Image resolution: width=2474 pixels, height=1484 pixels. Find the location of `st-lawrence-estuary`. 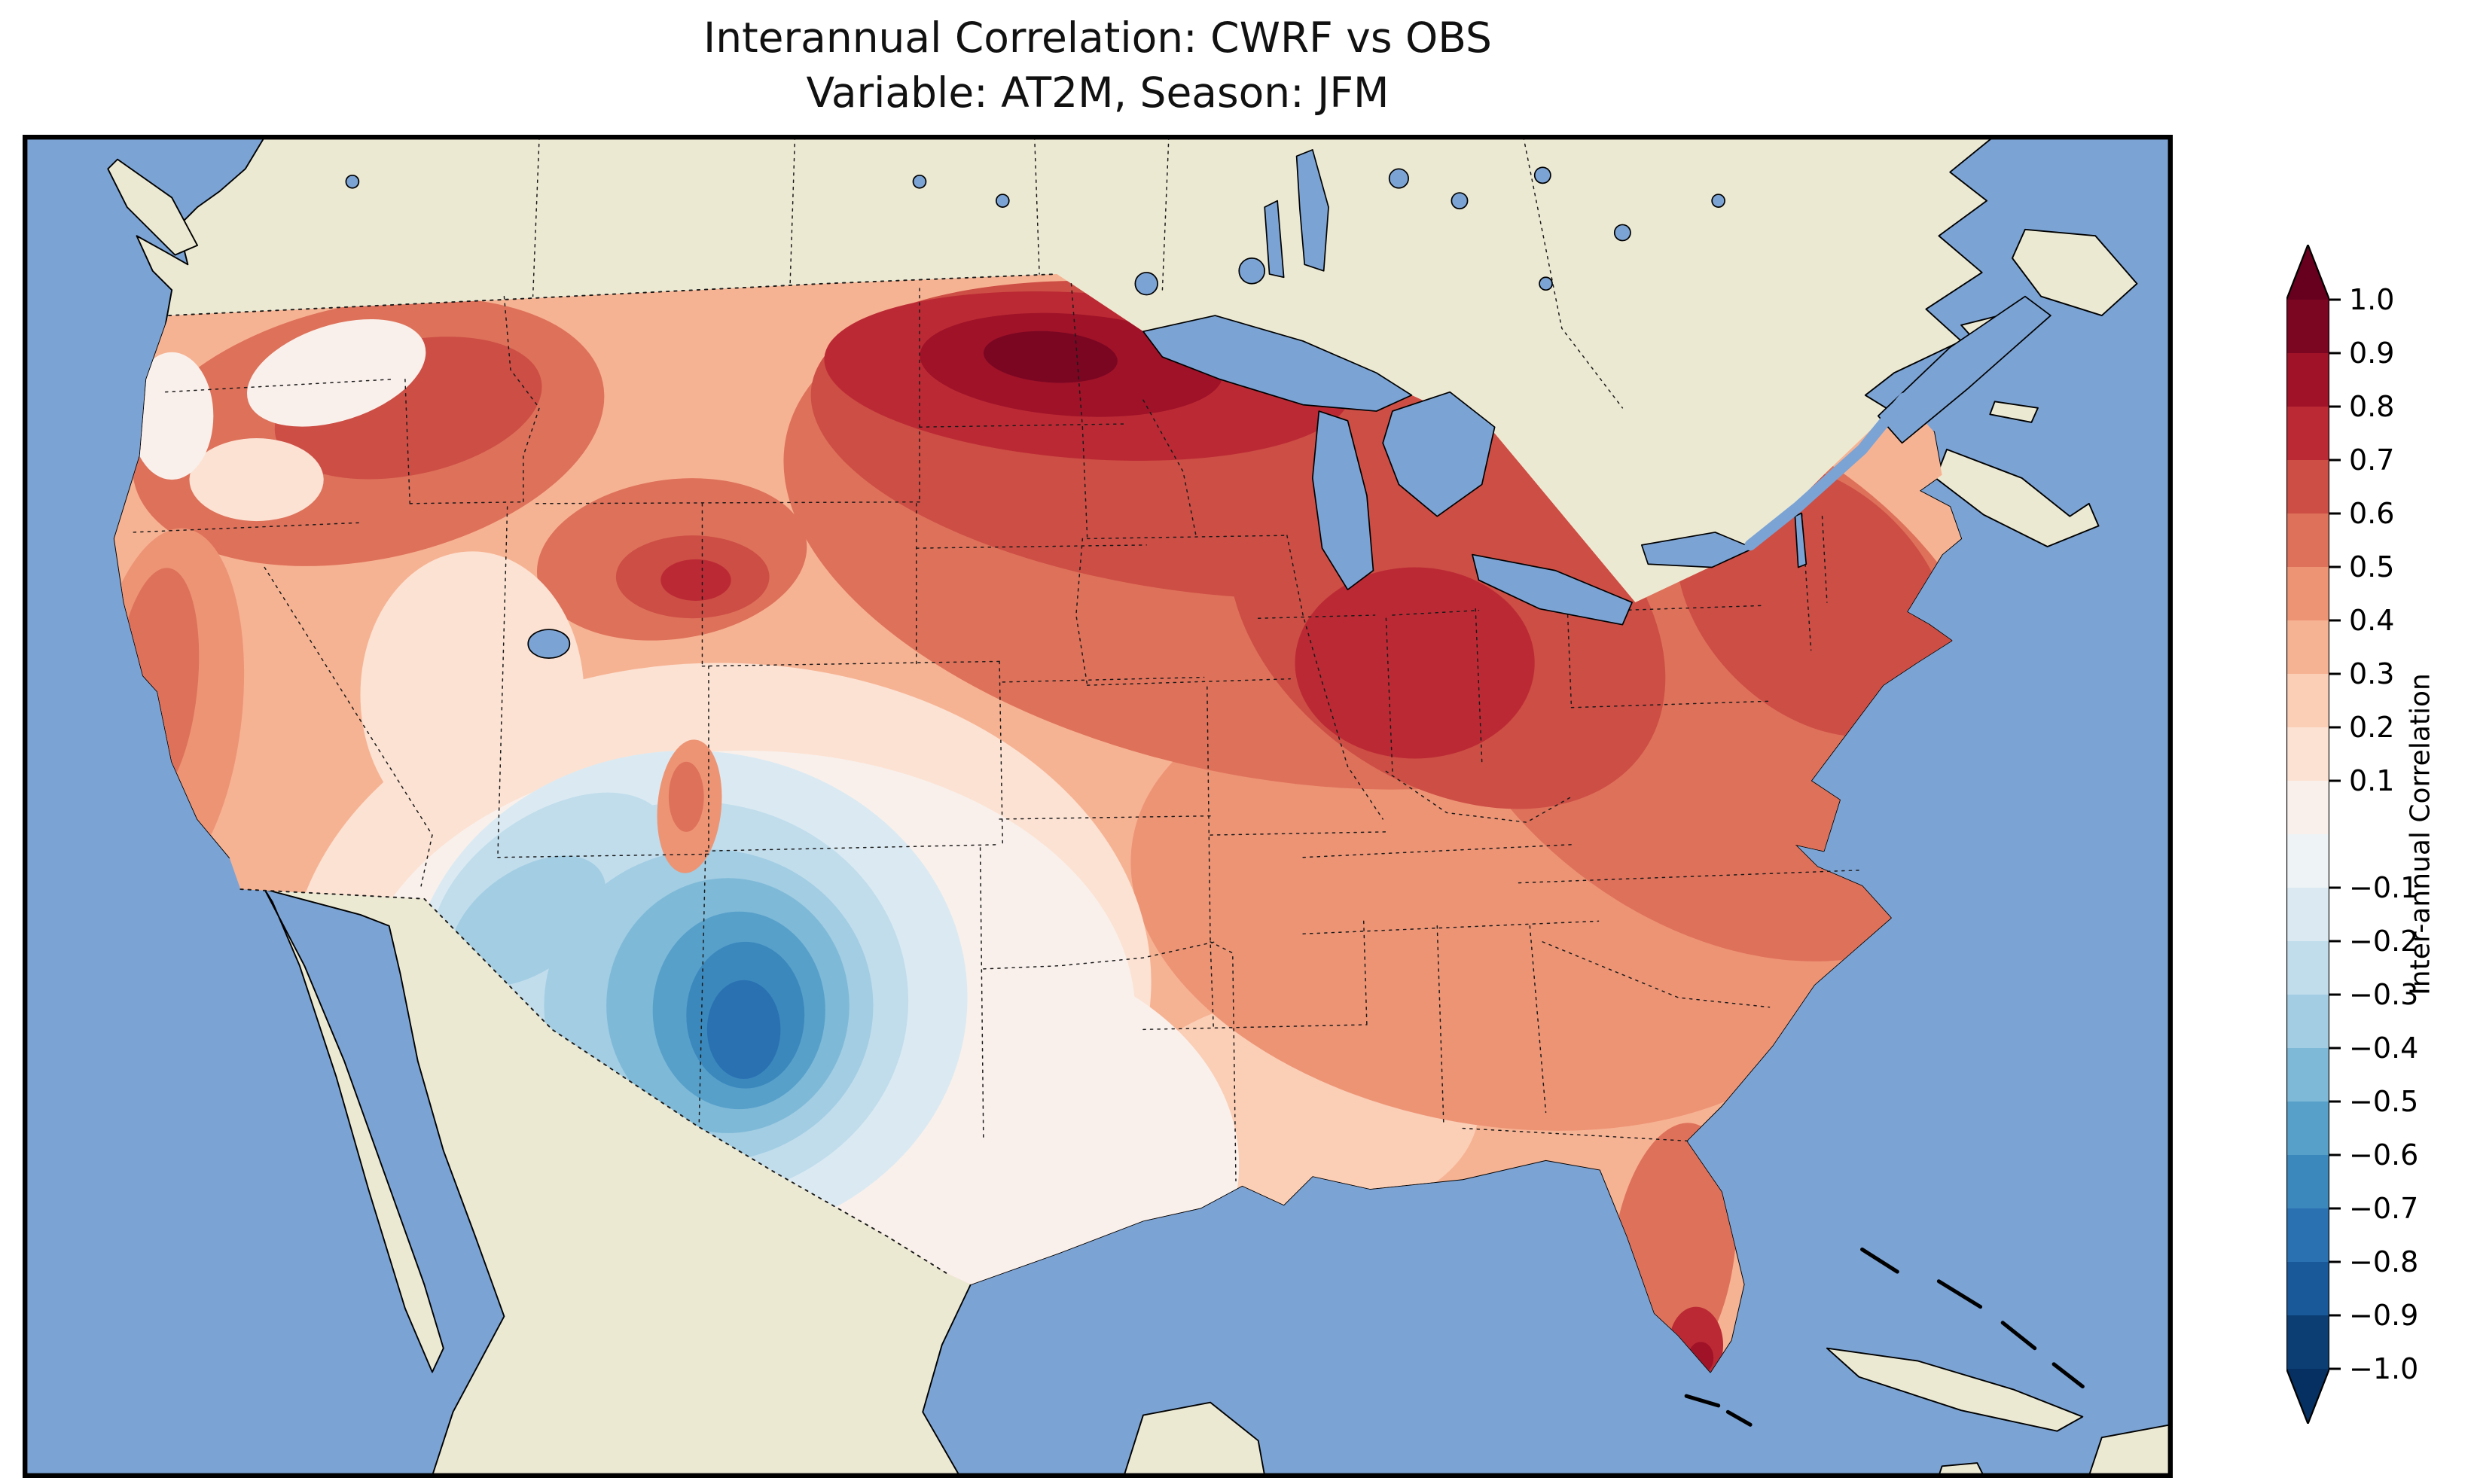

st-lawrence-estuary is located at coordinates (1964, 369).